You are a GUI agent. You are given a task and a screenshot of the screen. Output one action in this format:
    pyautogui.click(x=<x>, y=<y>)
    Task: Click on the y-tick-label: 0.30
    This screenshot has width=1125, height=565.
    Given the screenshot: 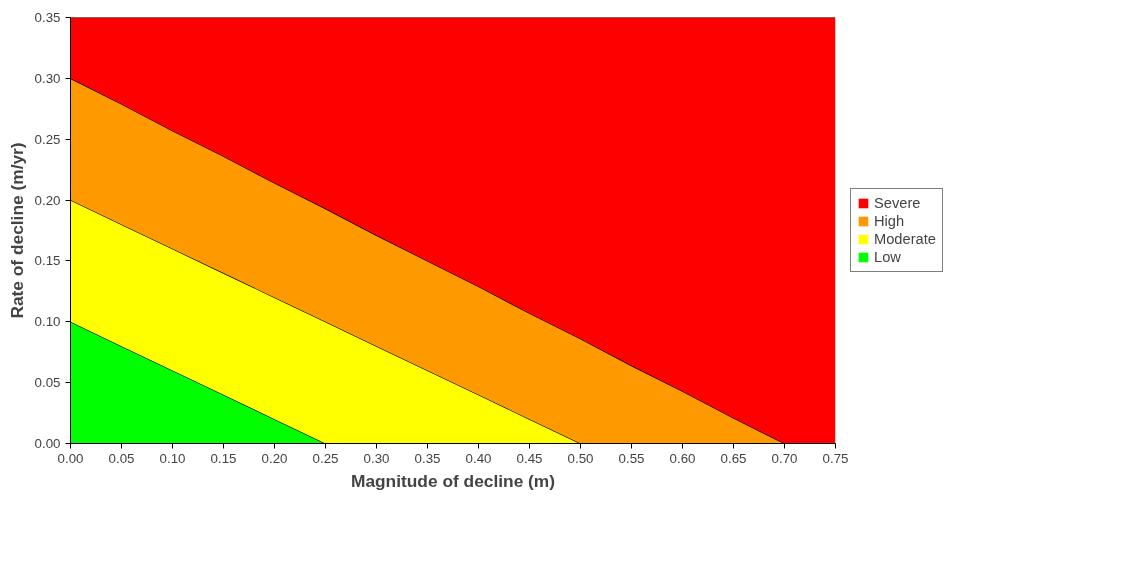 What is the action you would take?
    pyautogui.click(x=47, y=78)
    